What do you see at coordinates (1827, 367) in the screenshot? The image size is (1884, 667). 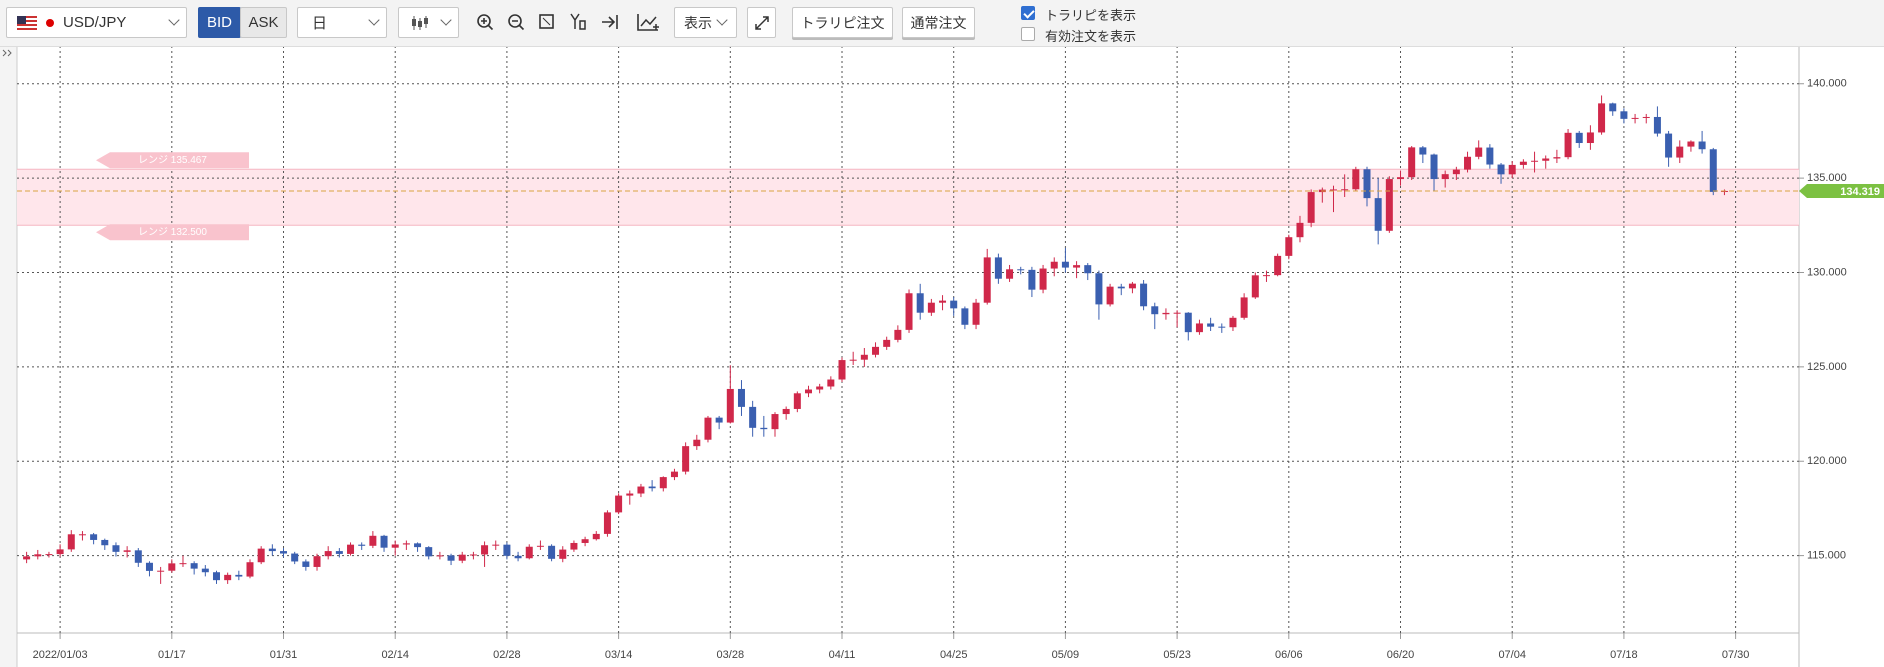 I see `y-tick-label: 125.000` at bounding box center [1827, 367].